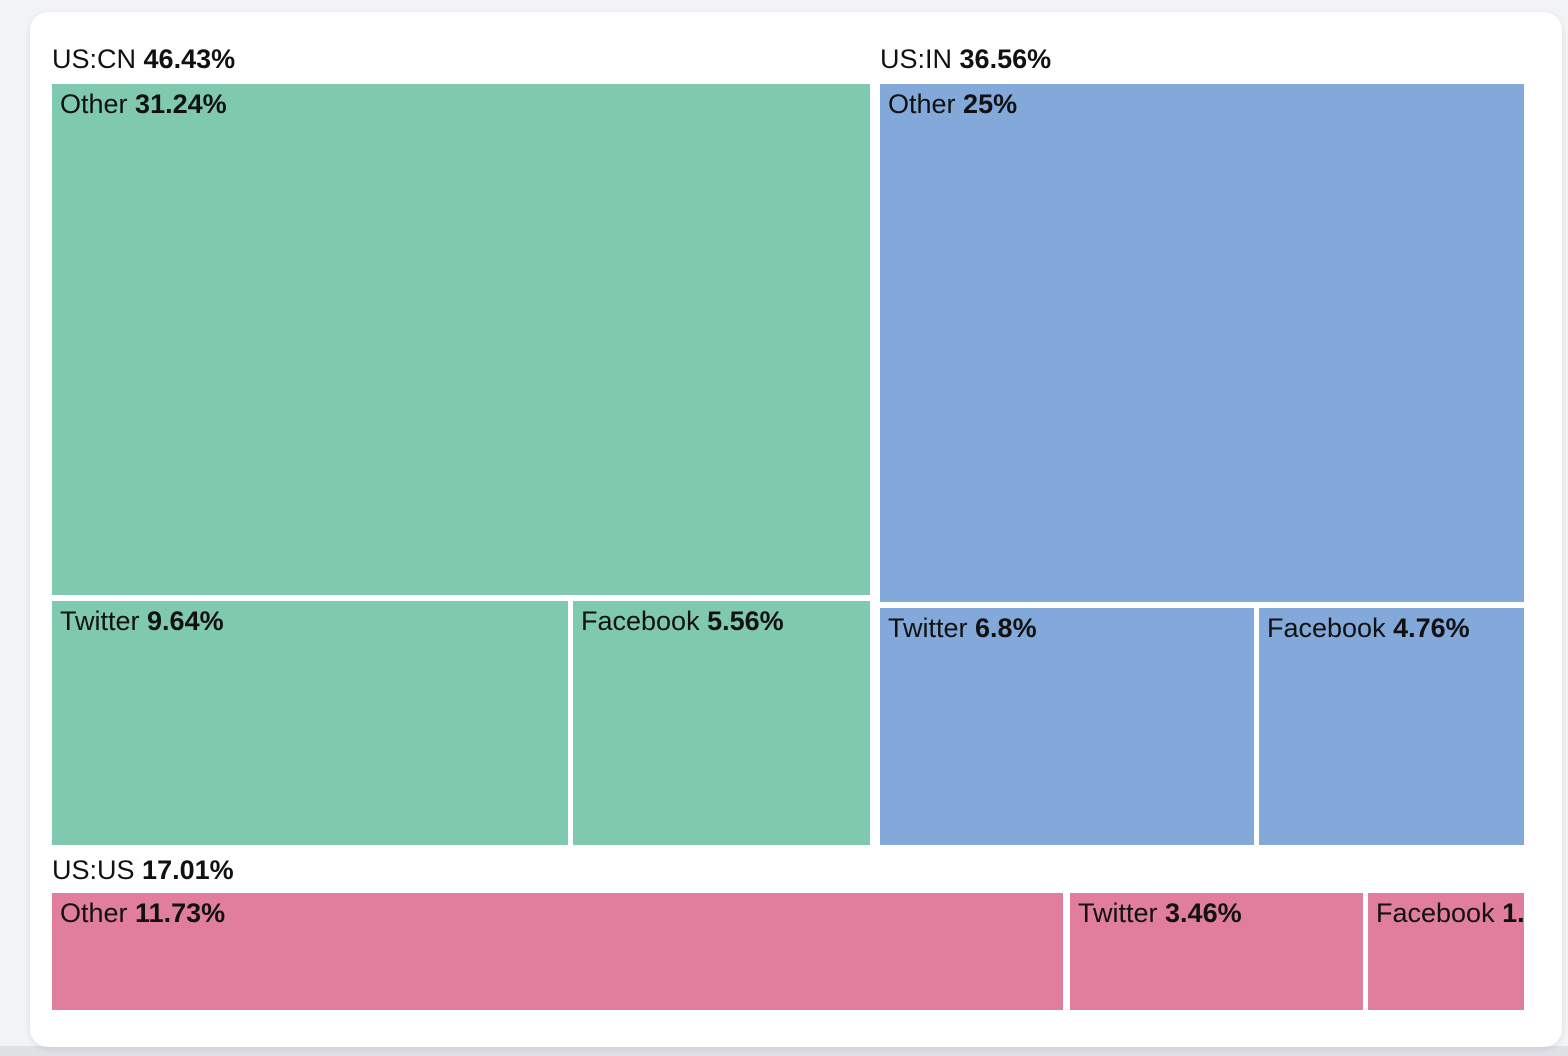  Describe the element at coordinates (1450, 913) in the screenshot. I see `cell-label: Facebook 1.81%` at that location.